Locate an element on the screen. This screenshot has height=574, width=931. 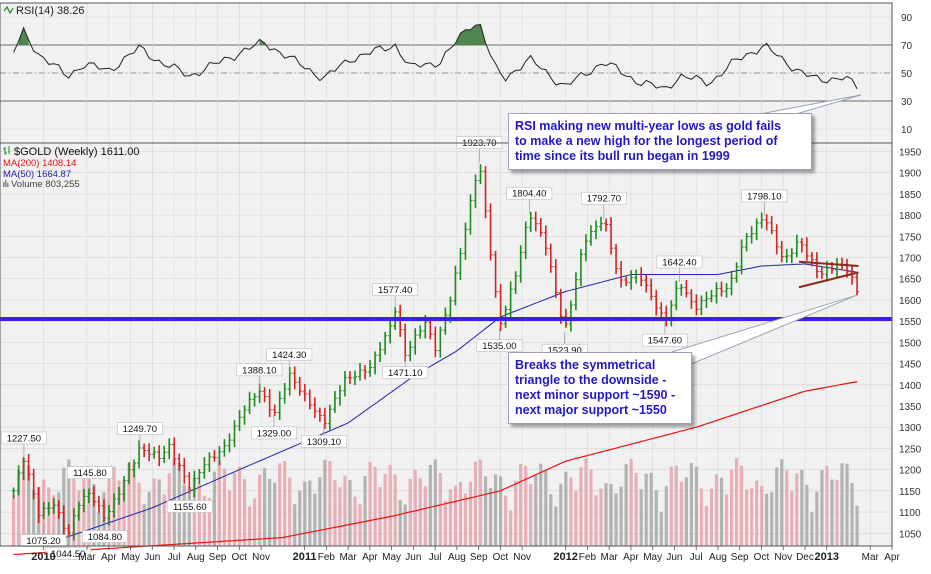
price-axis-label: 1100 is located at coordinates (910, 513).